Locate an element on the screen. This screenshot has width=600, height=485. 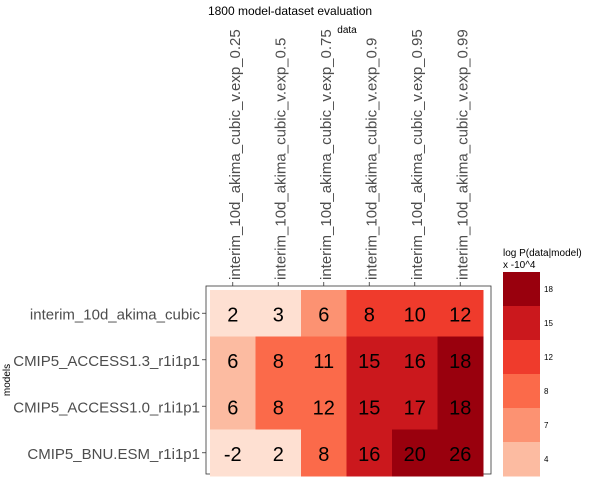
cell-value-label: 17 is located at coordinates (415, 408).